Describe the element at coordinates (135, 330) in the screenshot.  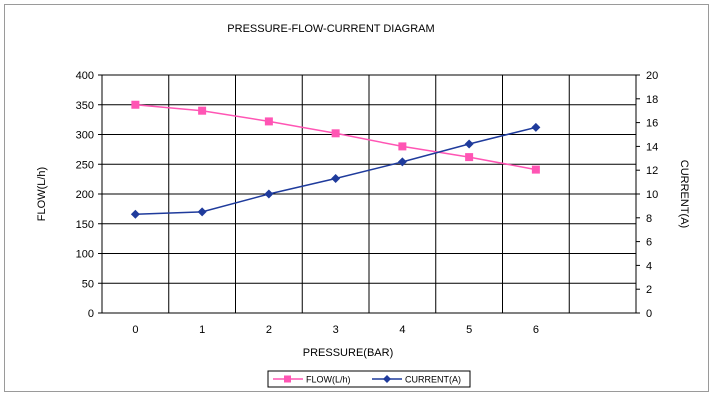
I see `x-tick-label: 0` at that location.